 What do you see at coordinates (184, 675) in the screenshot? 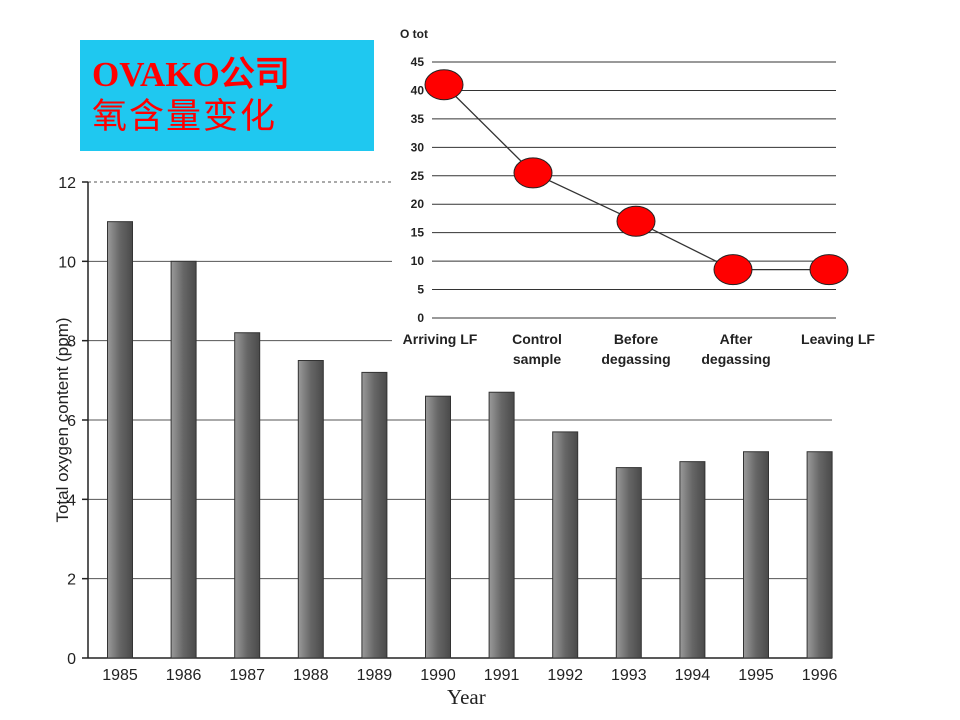
I see `bar-chart-x-tick-label: 1986` at bounding box center [184, 675].